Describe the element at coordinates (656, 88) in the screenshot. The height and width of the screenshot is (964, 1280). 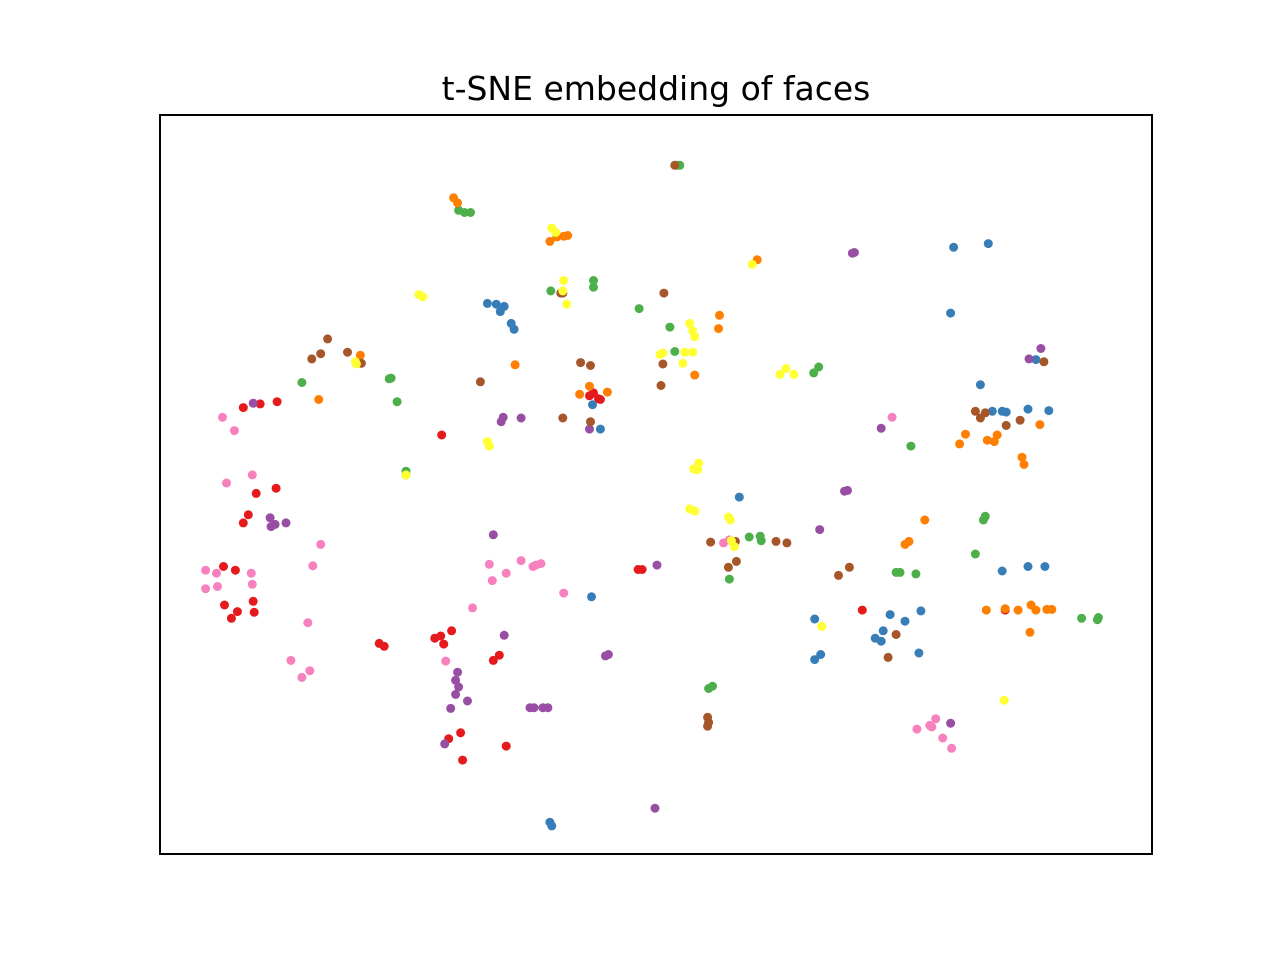
I see `chart-title: t-SNE embedding of faces` at that location.